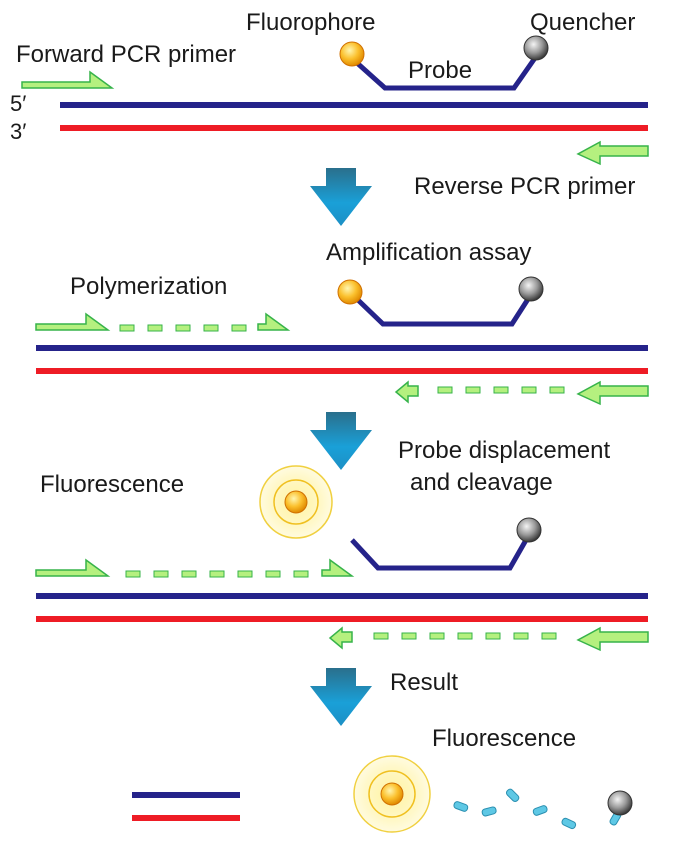 This screenshot has width=678, height=842. I want to click on fluorophore-label: Fluorophore, so click(311, 22).